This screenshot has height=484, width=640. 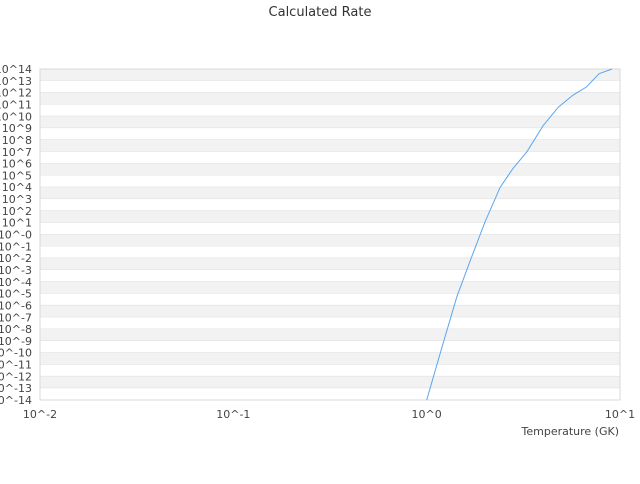 What do you see at coordinates (17, 223) in the screenshot?
I see `y-tick-label: 10^1` at bounding box center [17, 223].